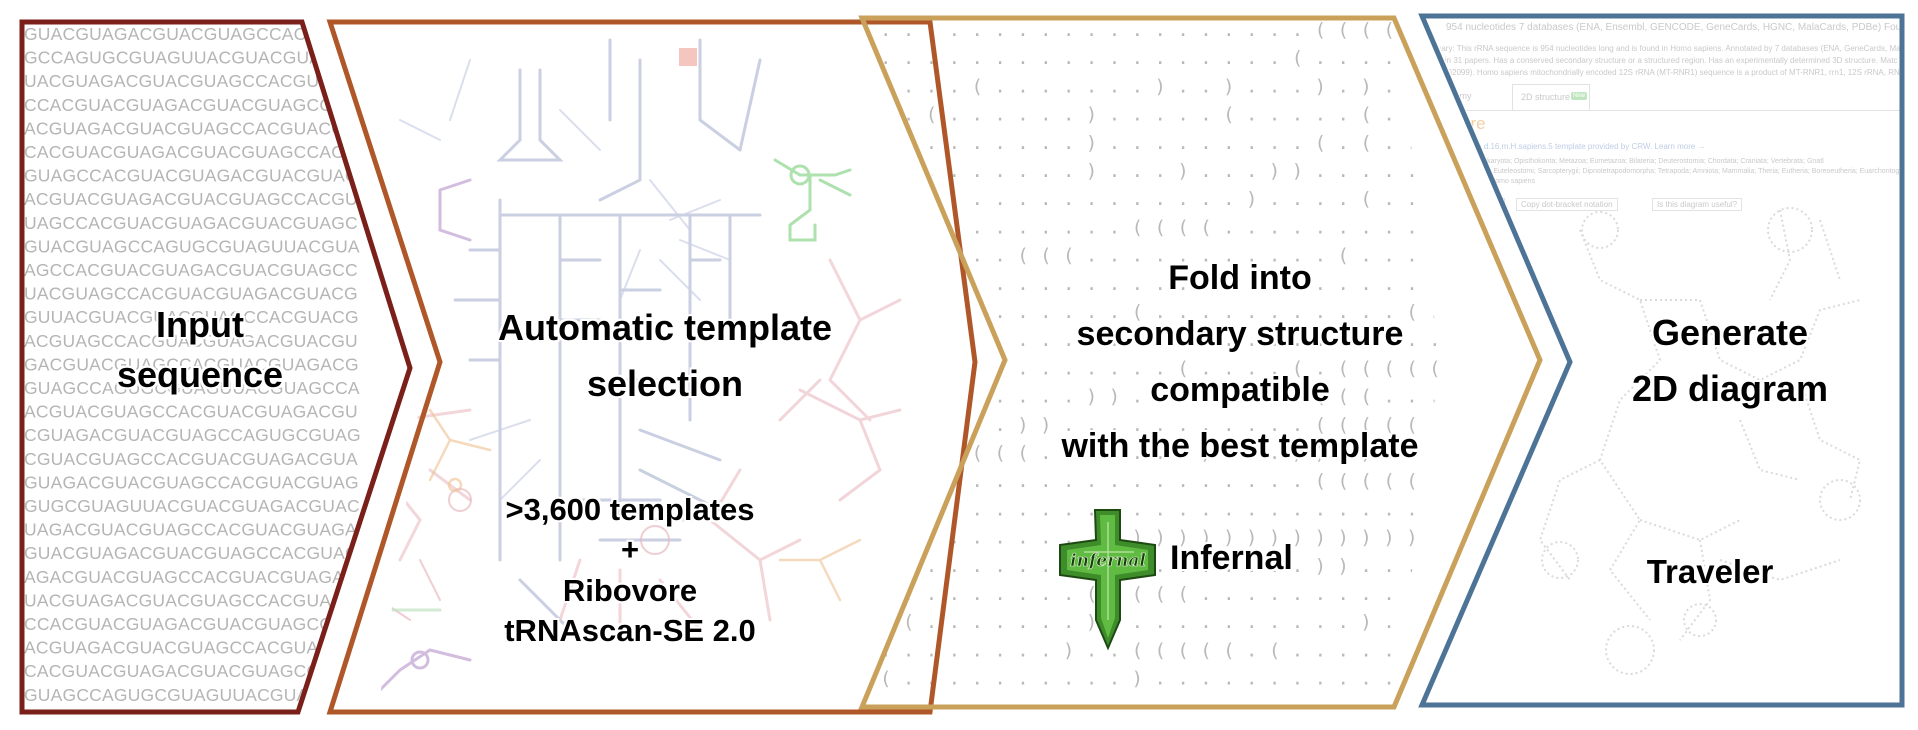 The width and height of the screenshot is (1918, 730). I want to click on tab-2d-structure-label: 2D structure, so click(1546, 97).